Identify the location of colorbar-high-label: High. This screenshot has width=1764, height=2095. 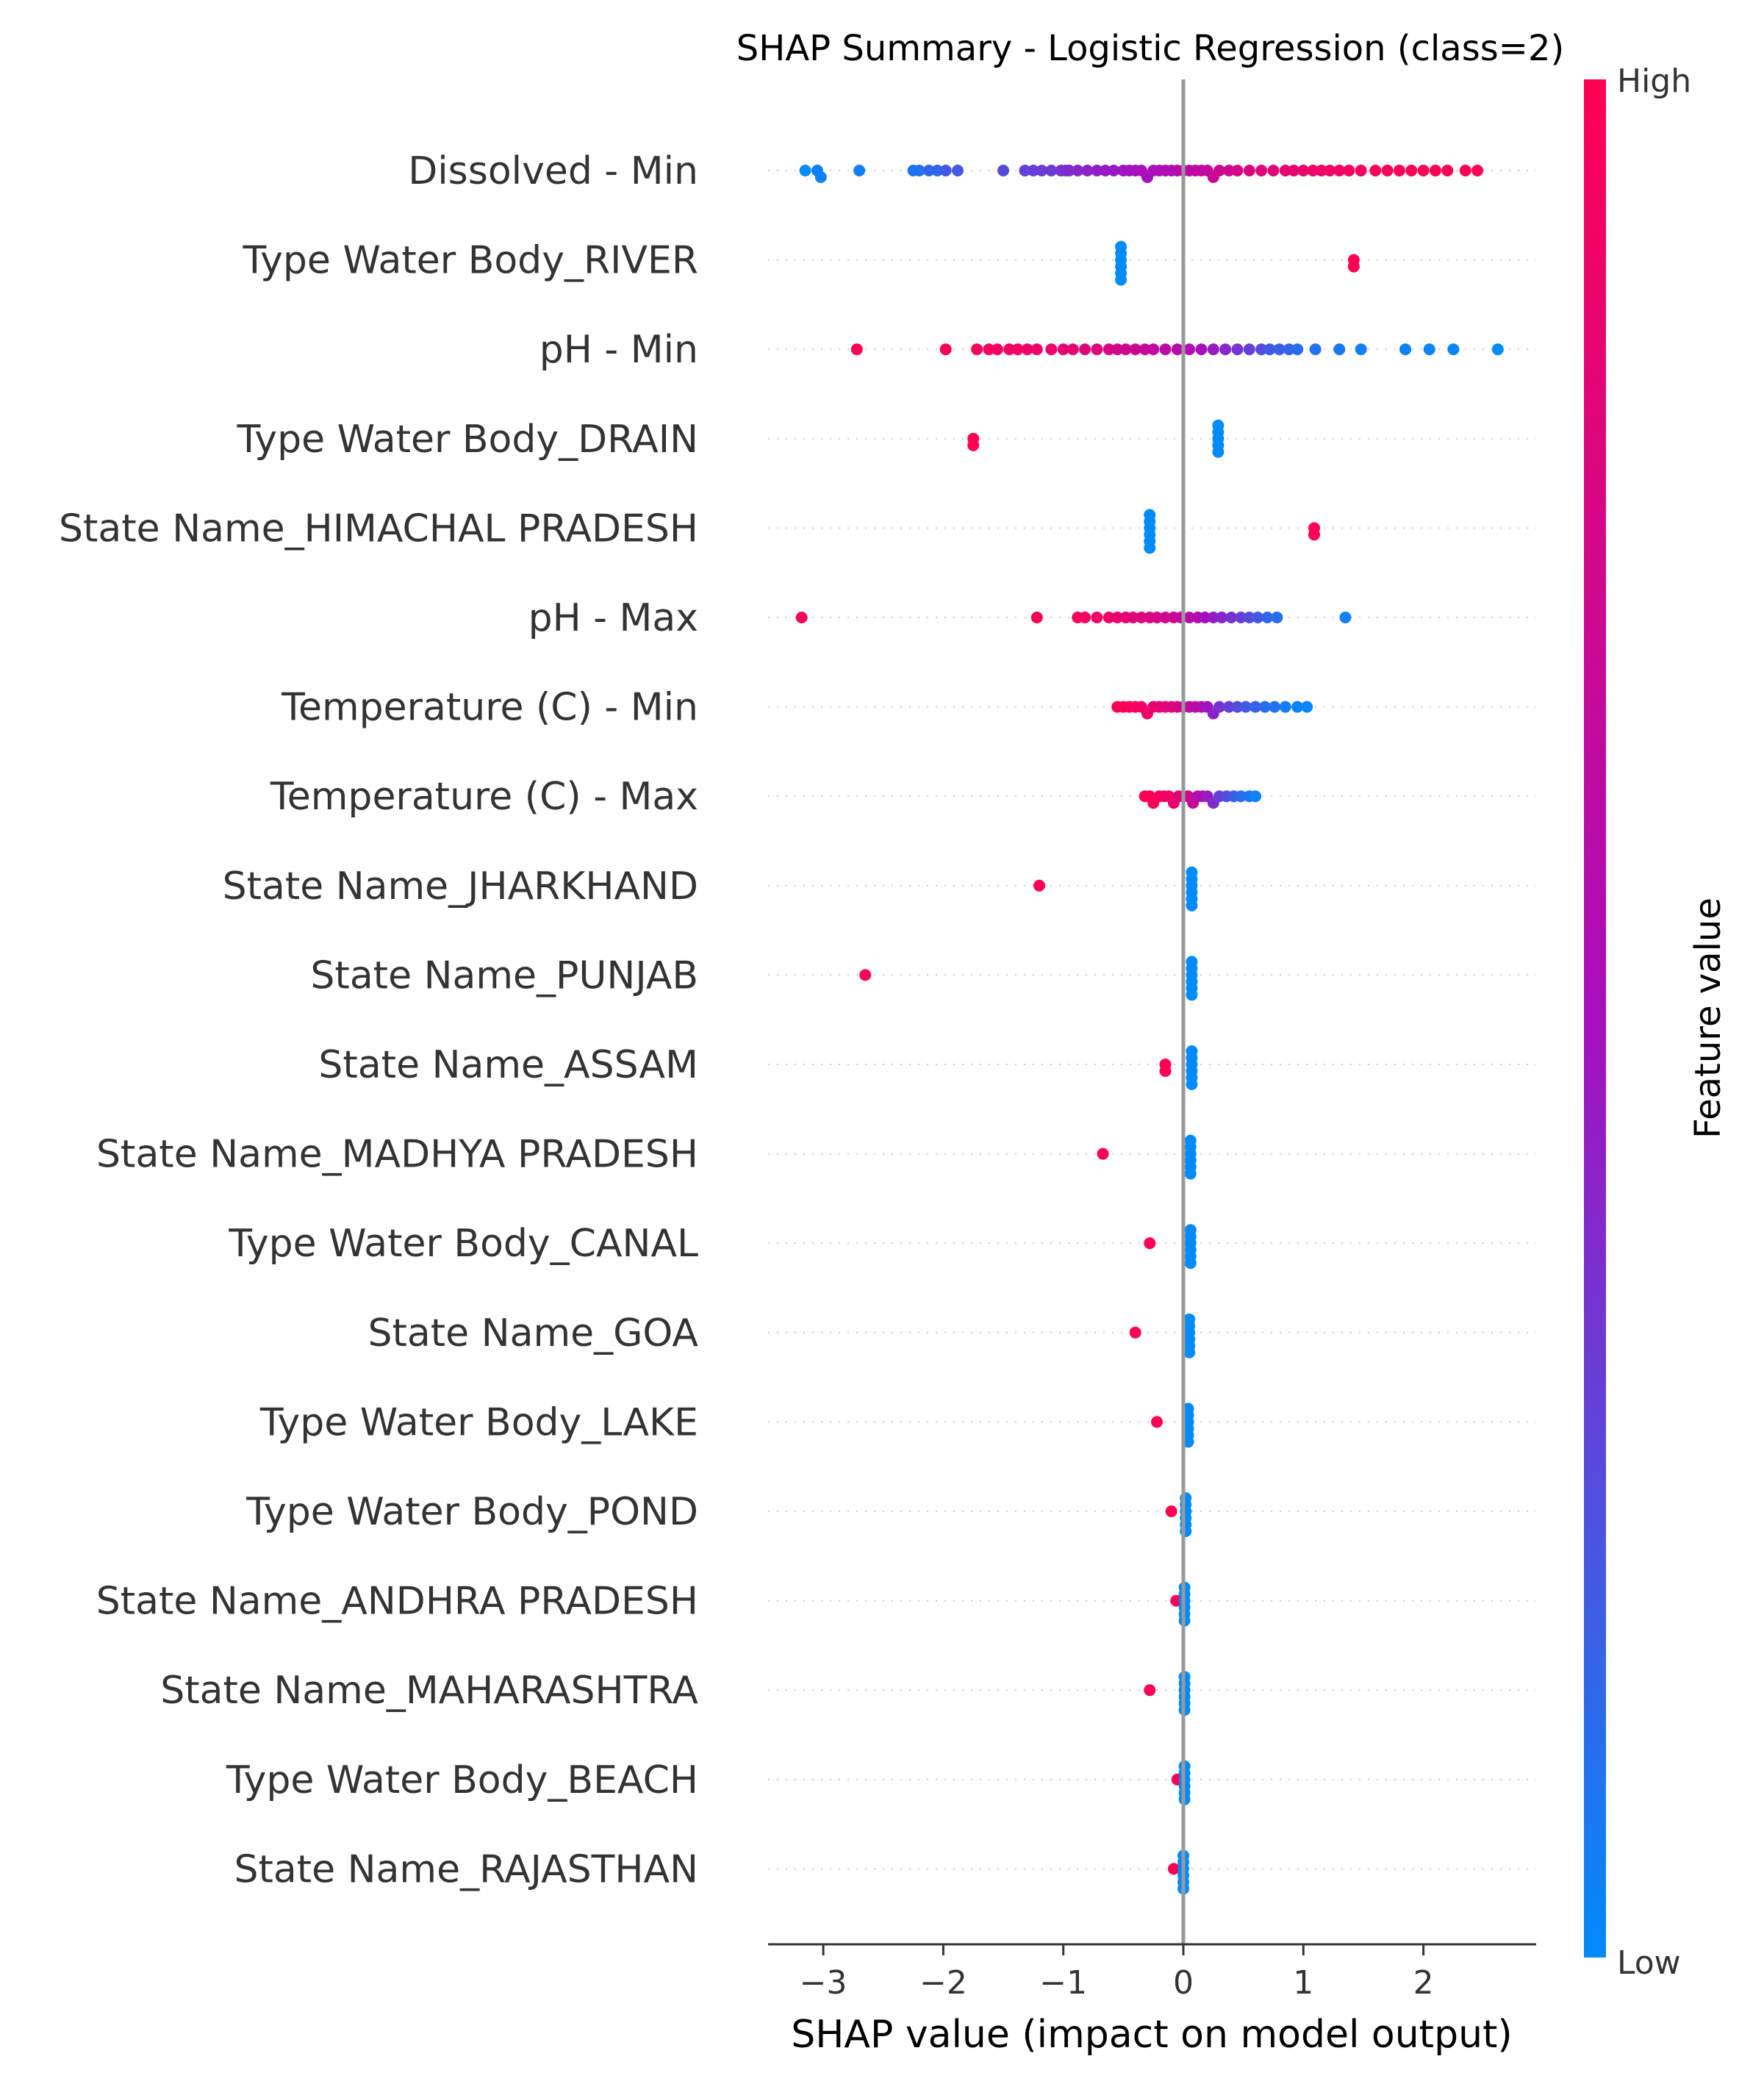
(1654, 81).